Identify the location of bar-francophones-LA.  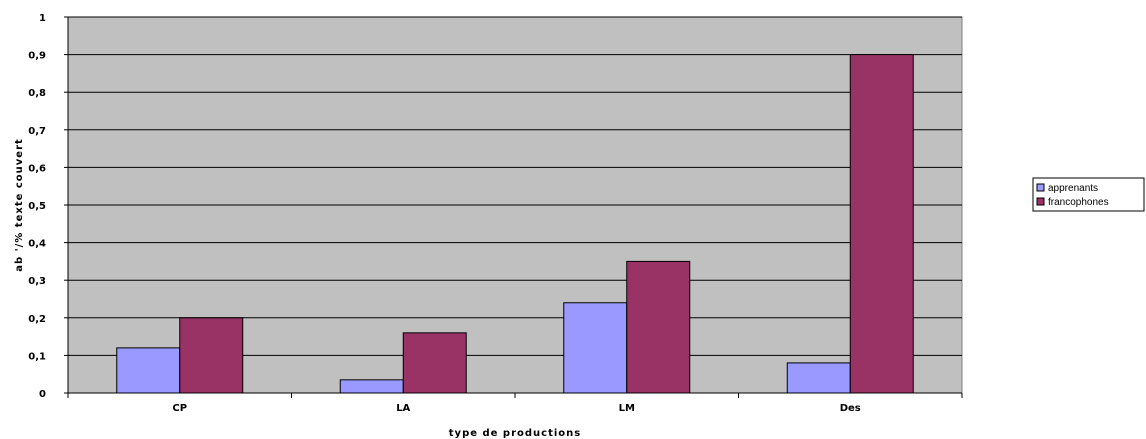
(434, 363).